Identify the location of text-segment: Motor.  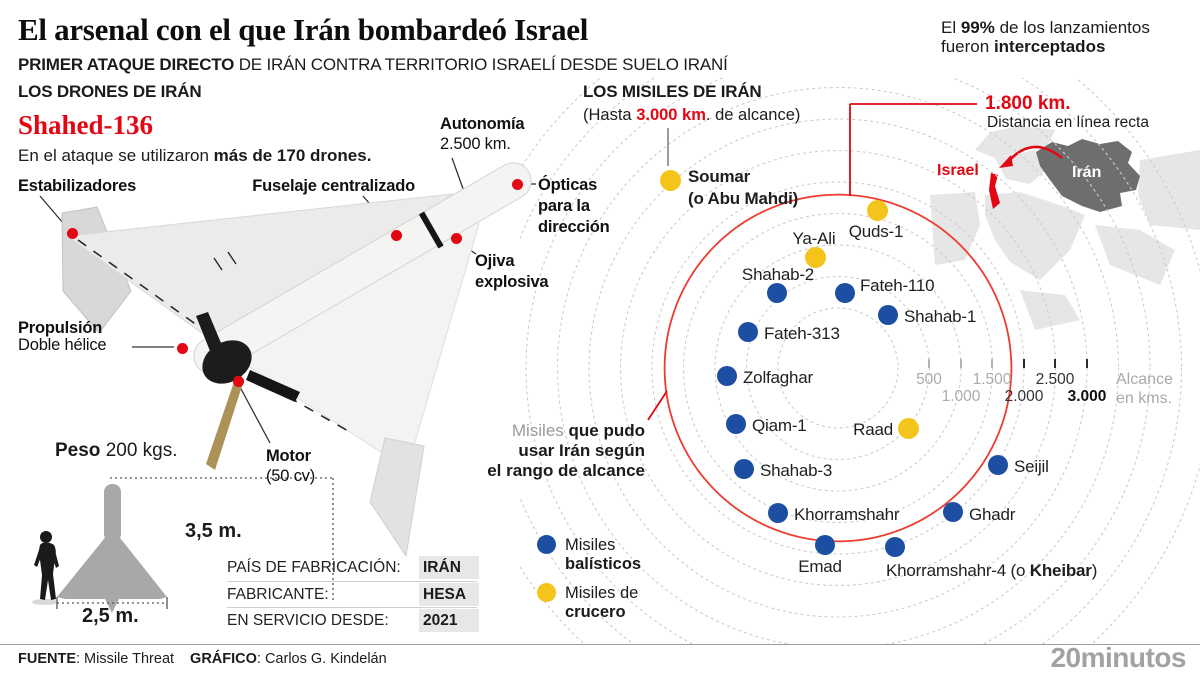
(288, 456).